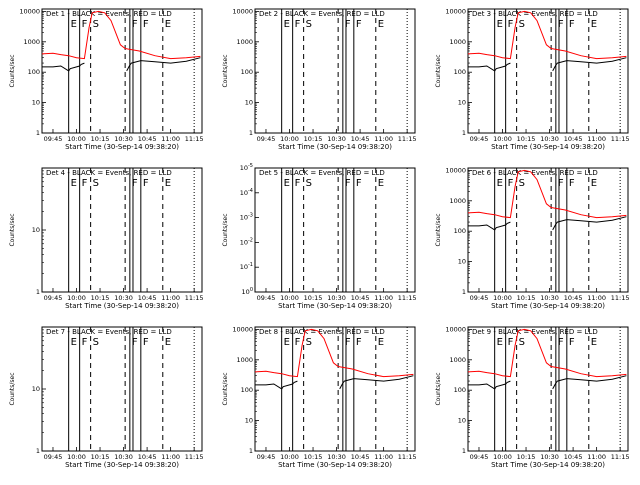  I want to click on y-tick-label: 10, so click(249, 103).